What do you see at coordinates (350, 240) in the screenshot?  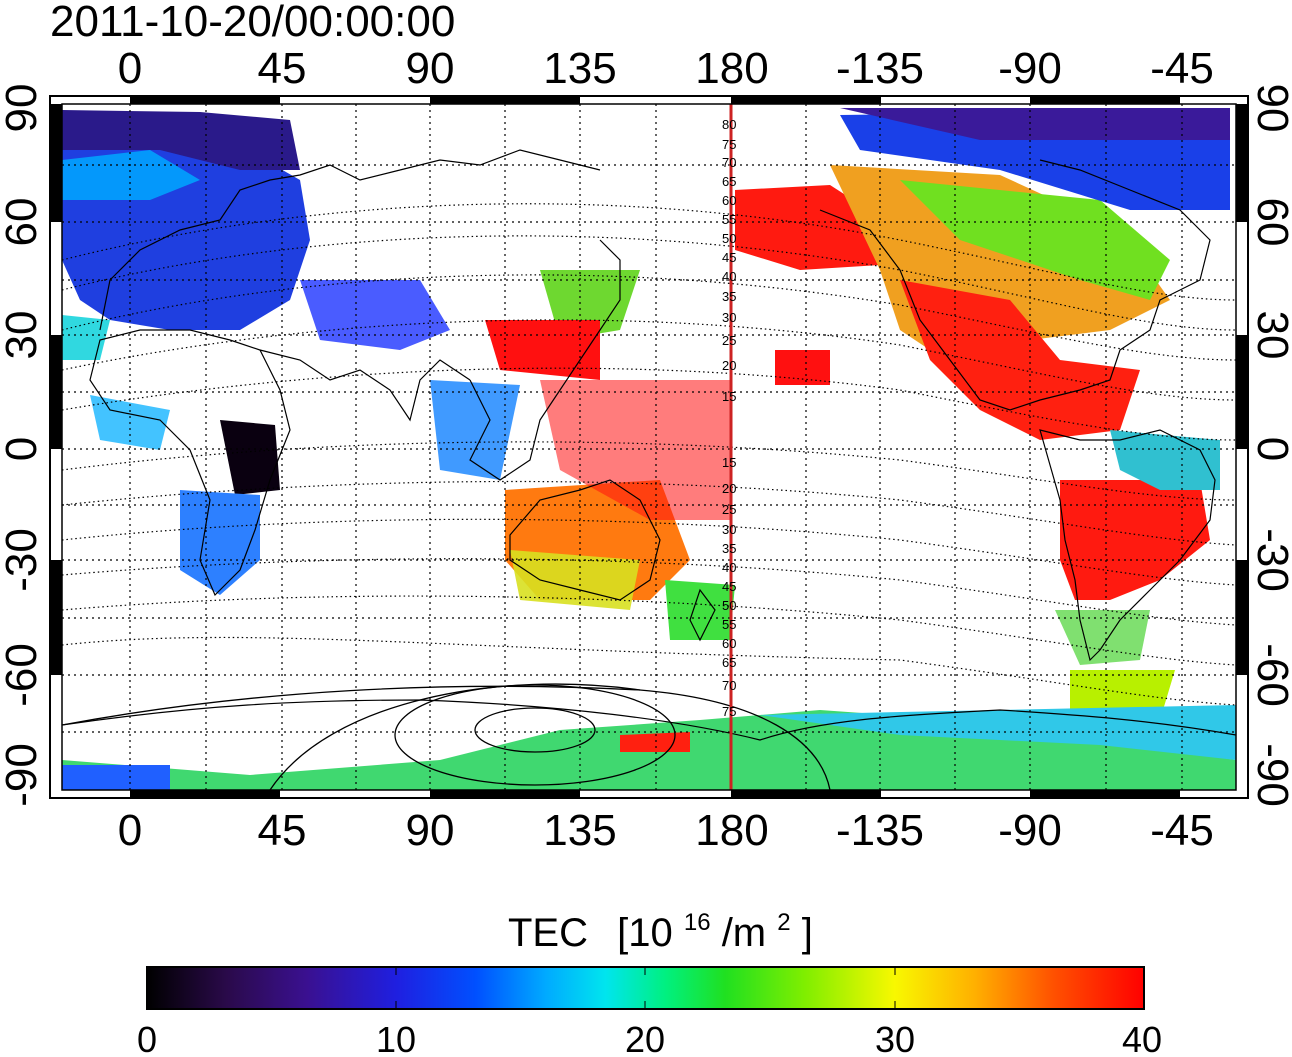 I see `coast-europe` at bounding box center [350, 240].